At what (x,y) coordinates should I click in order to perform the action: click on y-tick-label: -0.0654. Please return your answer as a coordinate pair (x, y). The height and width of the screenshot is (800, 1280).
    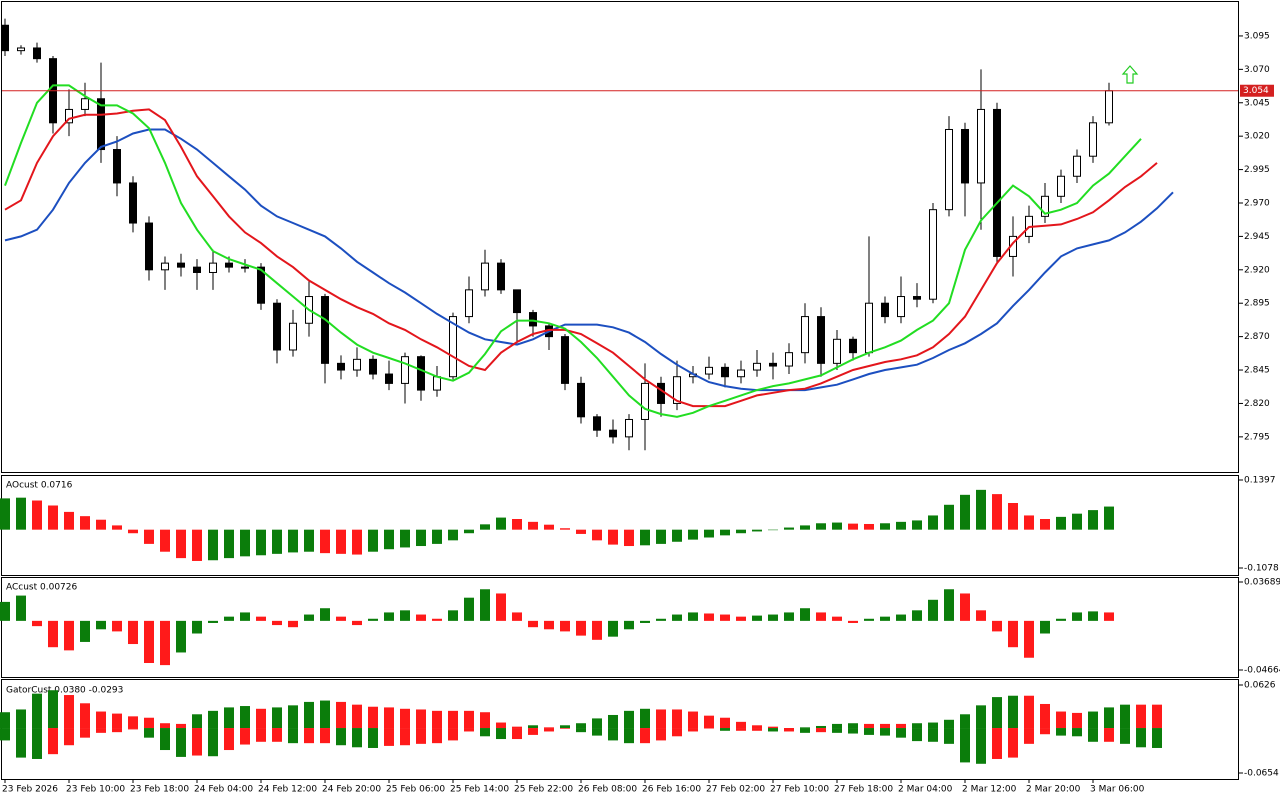
    Looking at the image, I should click on (1261, 774).